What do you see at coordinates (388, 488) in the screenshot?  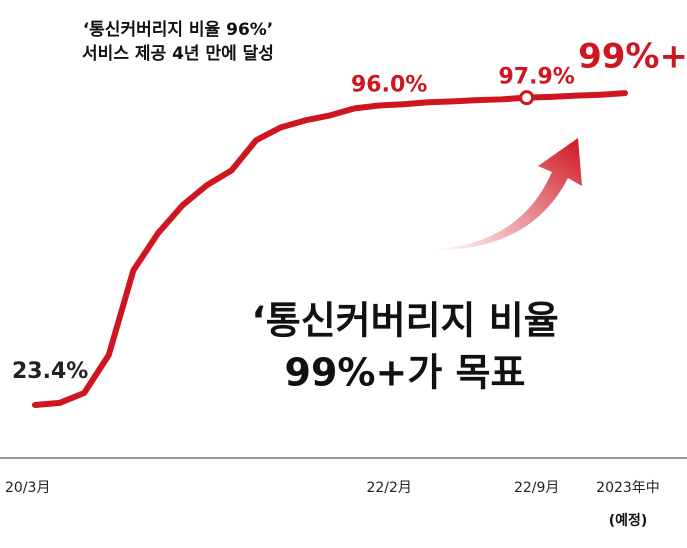 I see `x-tick-label: 22/2月` at bounding box center [388, 488].